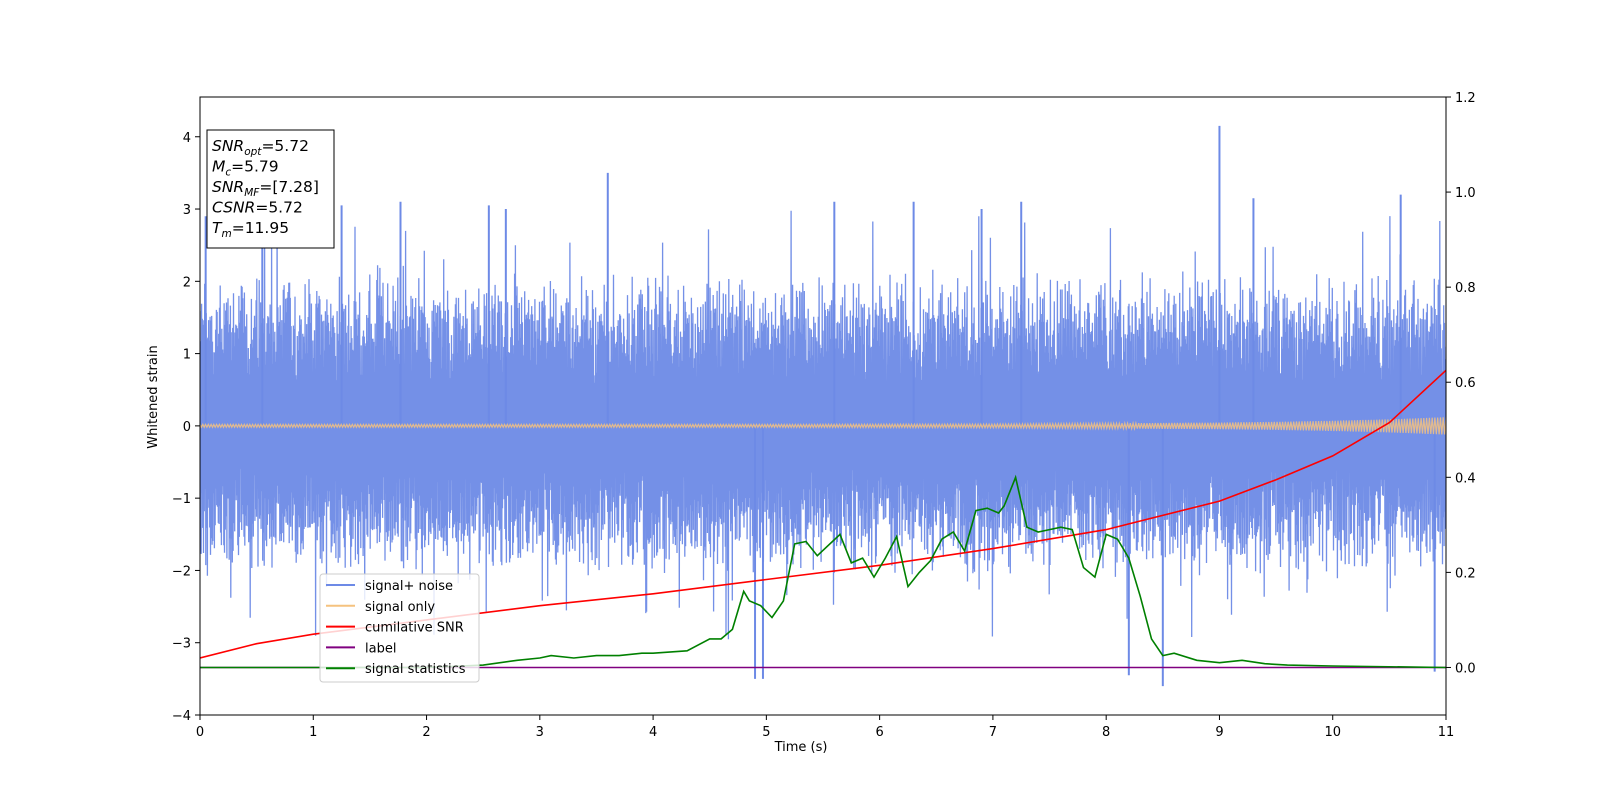 The width and height of the screenshot is (1600, 800). What do you see at coordinates (181, 716) in the screenshot?
I see `y-tick-label: −4` at bounding box center [181, 716].